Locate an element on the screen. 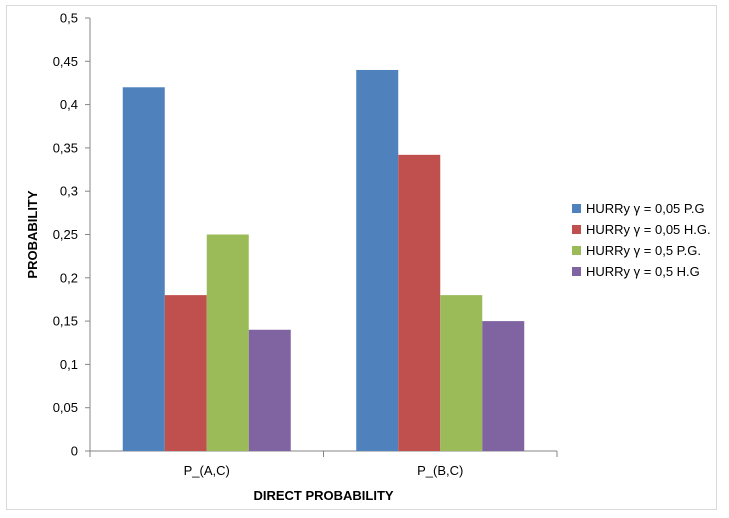 The image size is (729, 518). y-tick-label: 0,1 is located at coordinates (69, 364).